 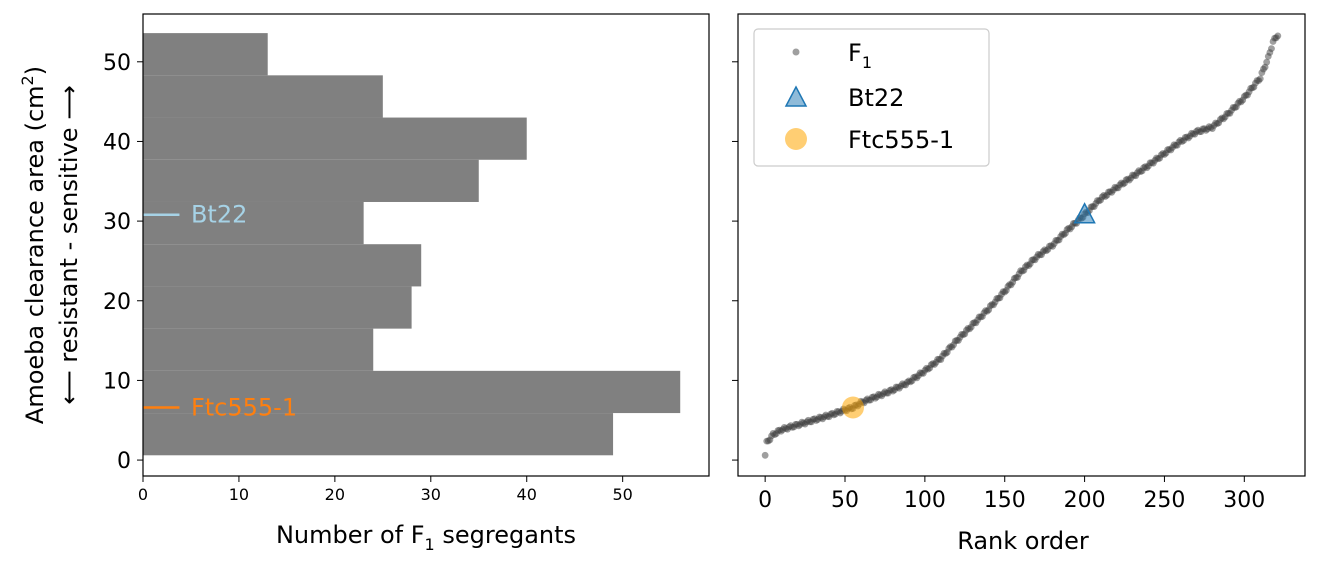 What do you see at coordinates (1005, 500) in the screenshot?
I see `x-tick-label: 150` at bounding box center [1005, 500].